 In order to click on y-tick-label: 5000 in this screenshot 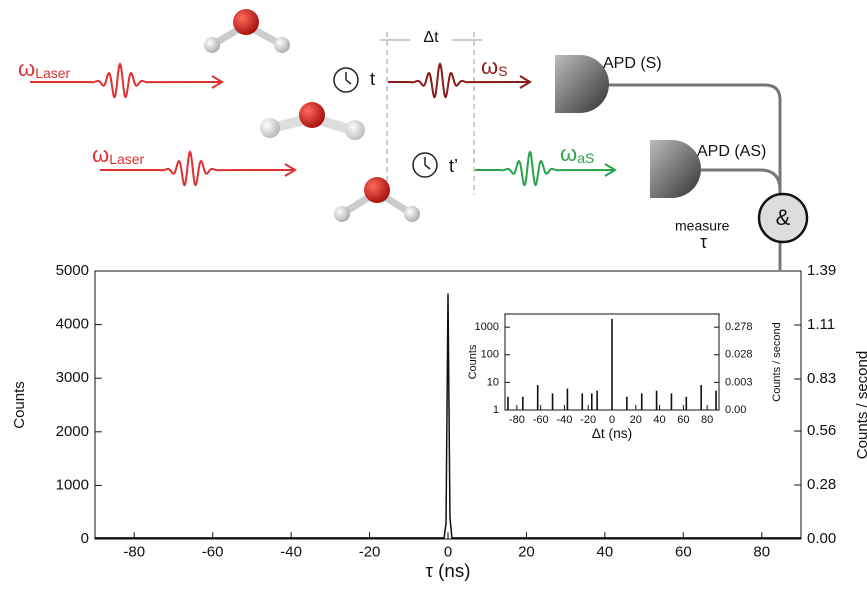, I will do `click(72, 270)`.